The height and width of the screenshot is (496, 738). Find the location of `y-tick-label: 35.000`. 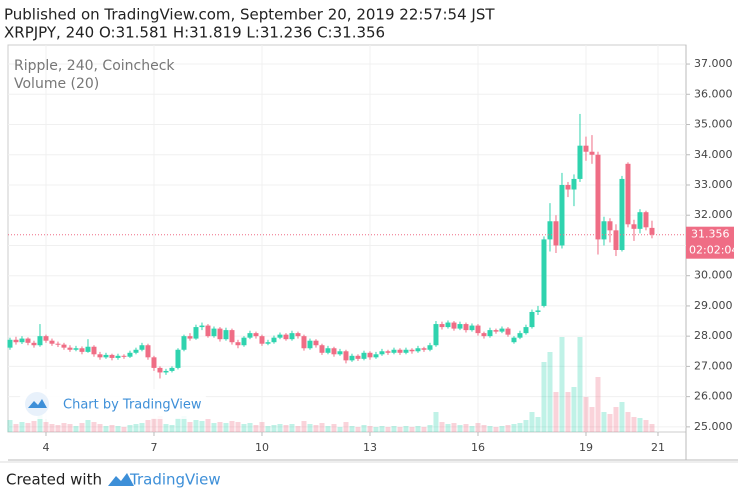

y-tick-label: 35.000 is located at coordinates (713, 124).